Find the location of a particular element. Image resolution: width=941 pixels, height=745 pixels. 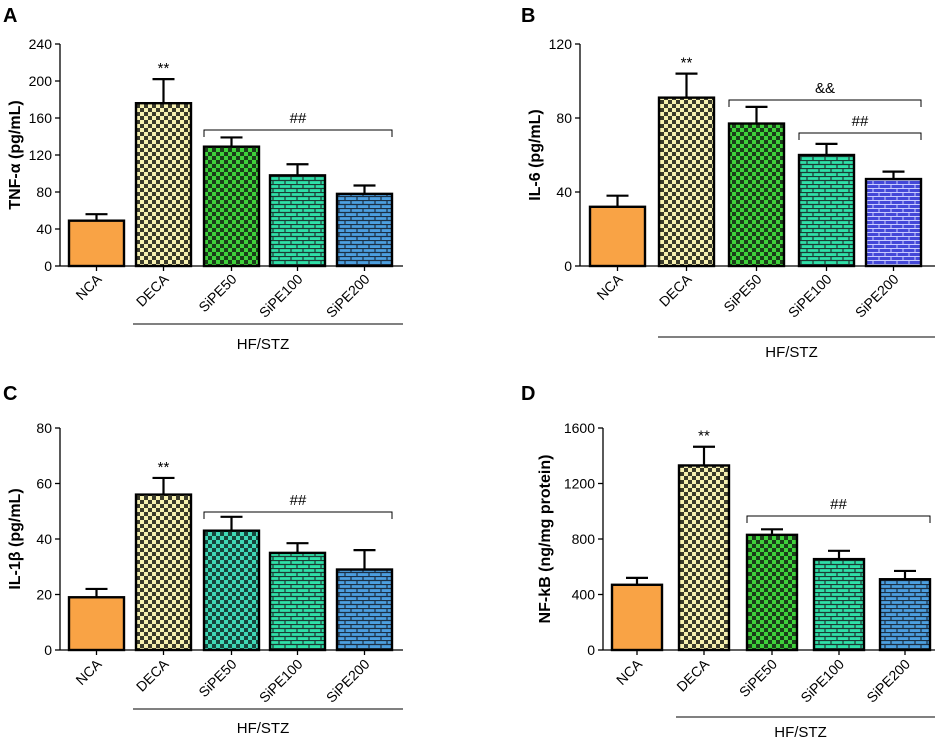

panel-label: B is located at coordinates (528, 16).